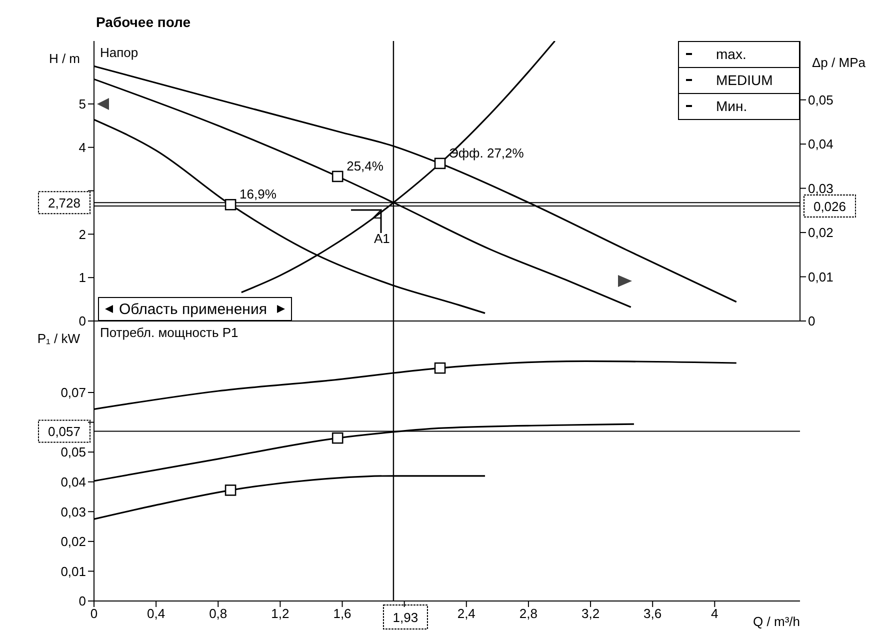 Image resolution: width=883 pixels, height=635 pixels. Describe the element at coordinates (486, 152) in the screenshot. I see `annotation: Эфф. 27,2%` at that location.